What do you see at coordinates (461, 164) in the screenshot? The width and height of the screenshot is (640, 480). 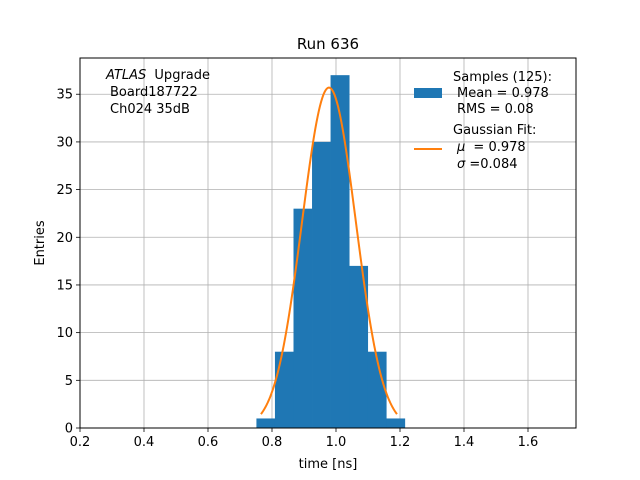 I see `legend-sigma-symbol: σ` at bounding box center [461, 164].